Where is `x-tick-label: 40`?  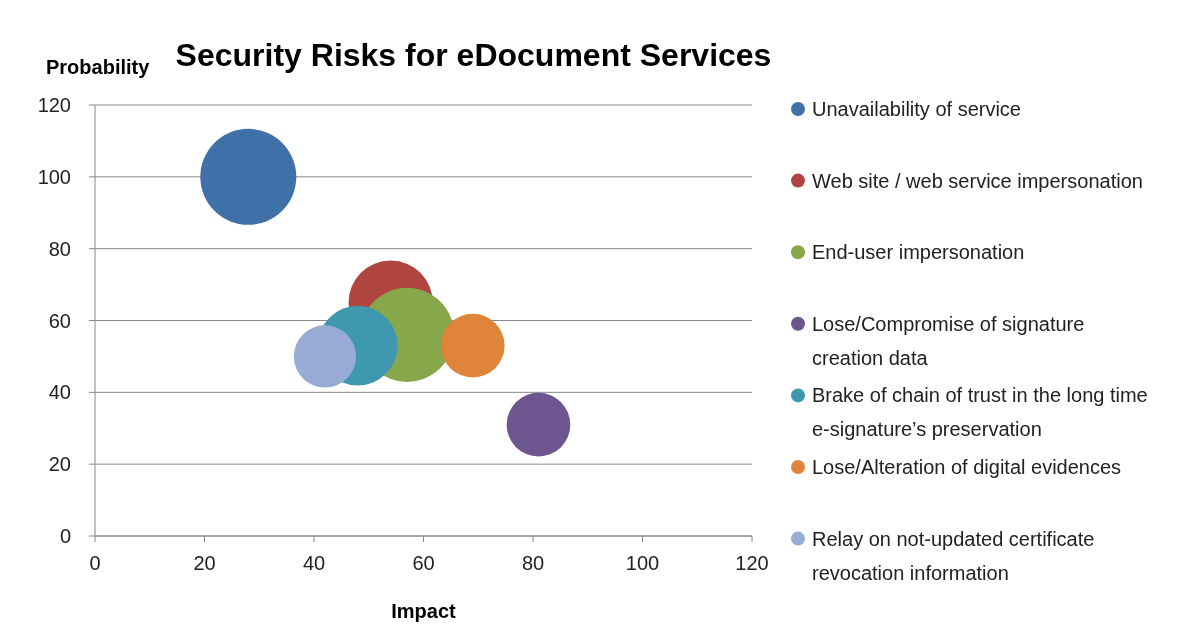 x-tick-label: 40 is located at coordinates (314, 563).